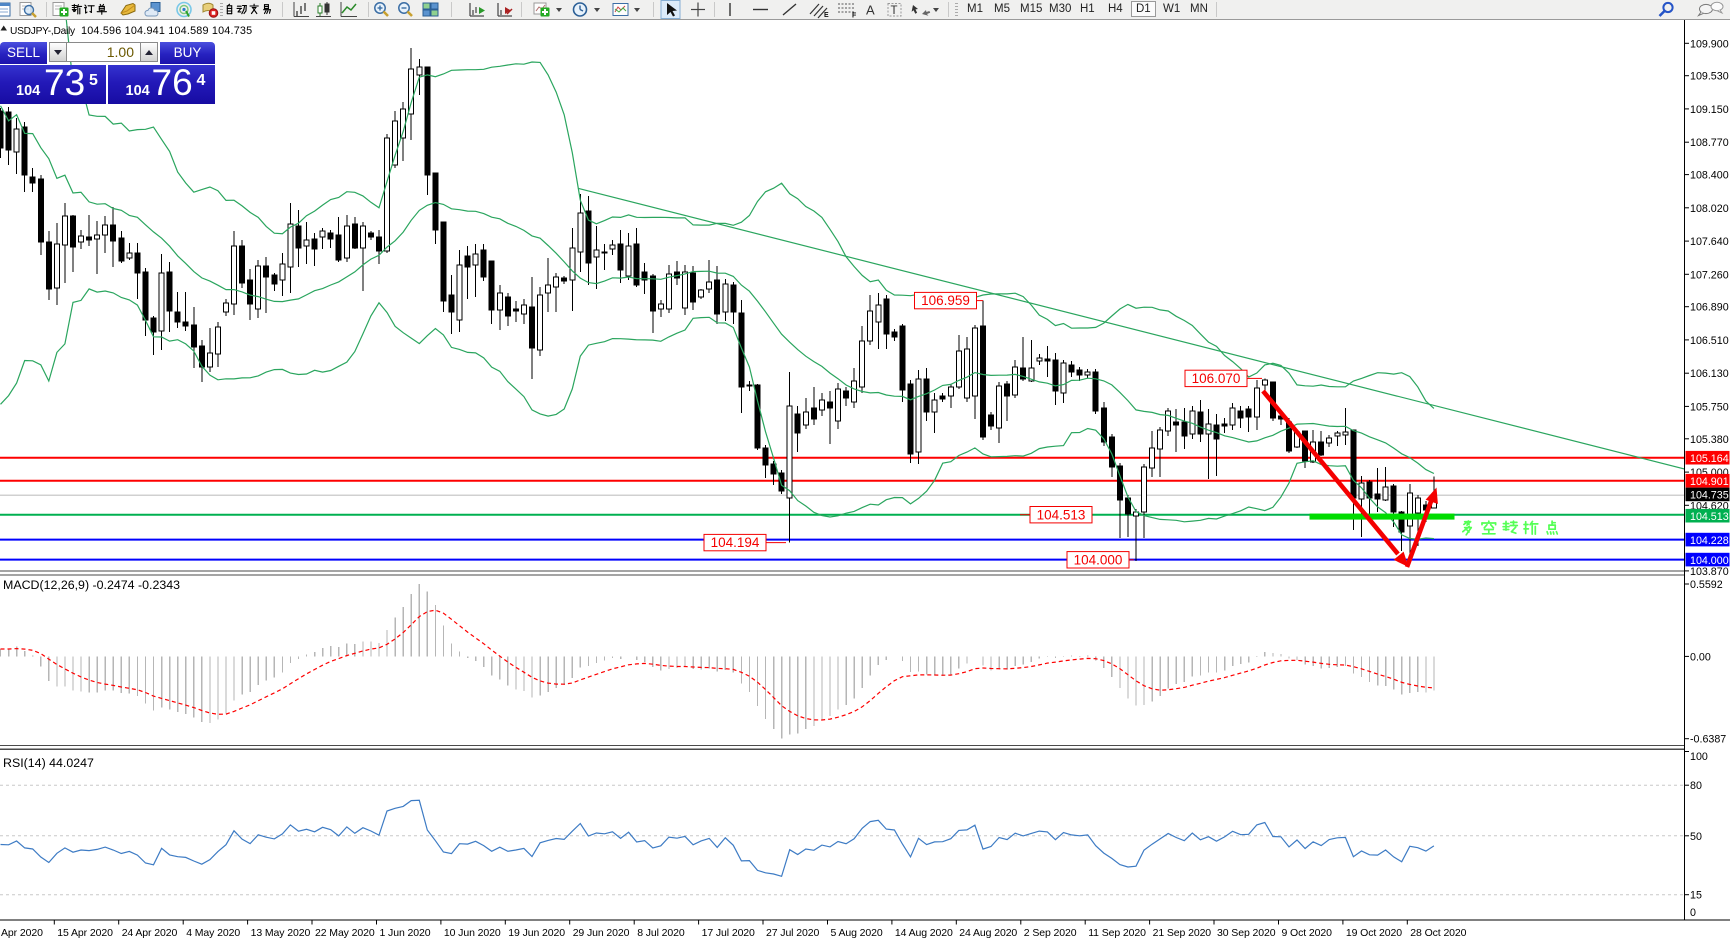  Describe the element at coordinates (1709, 209) in the screenshot. I see `svg-text: 108.020` at that location.